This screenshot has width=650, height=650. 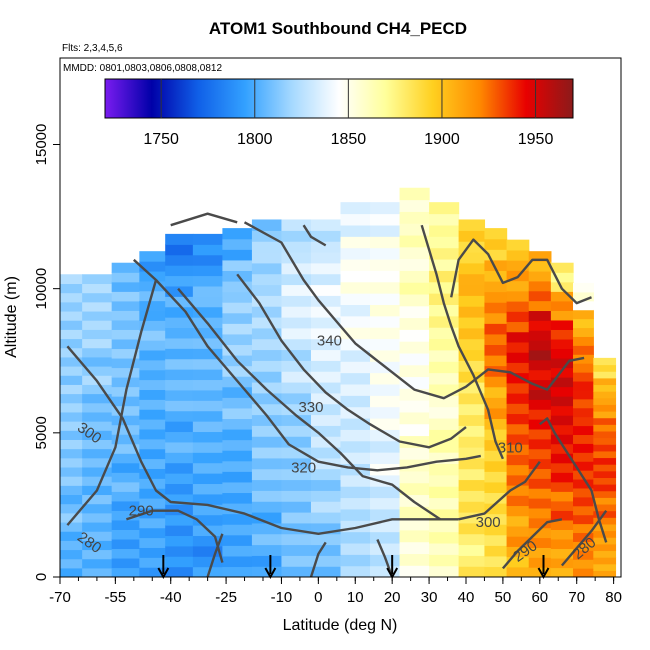 What do you see at coordinates (348, 113) in the screenshot?
I see `colorbar-ticks: 1750 1800 1850 1900 1950` at bounding box center [348, 113].